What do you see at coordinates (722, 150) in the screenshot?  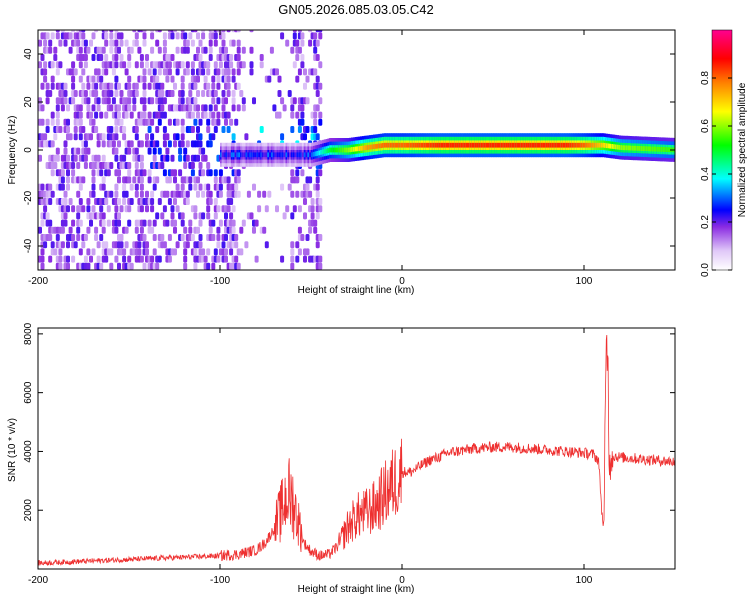 I see `colorbar-gradient` at bounding box center [722, 150].